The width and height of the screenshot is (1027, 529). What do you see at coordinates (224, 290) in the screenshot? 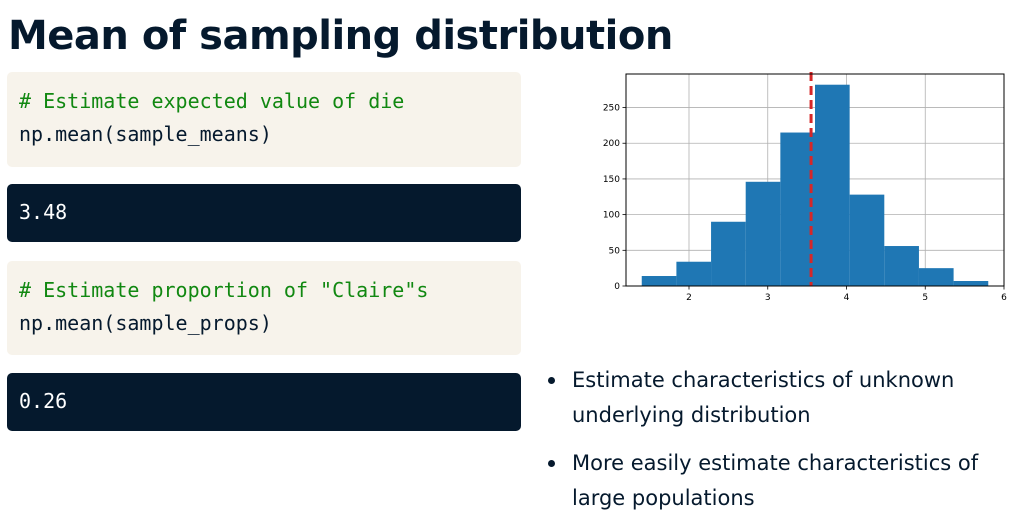
I see `code-comment: # Estimate proportion of "Claire"s` at bounding box center [224, 290].